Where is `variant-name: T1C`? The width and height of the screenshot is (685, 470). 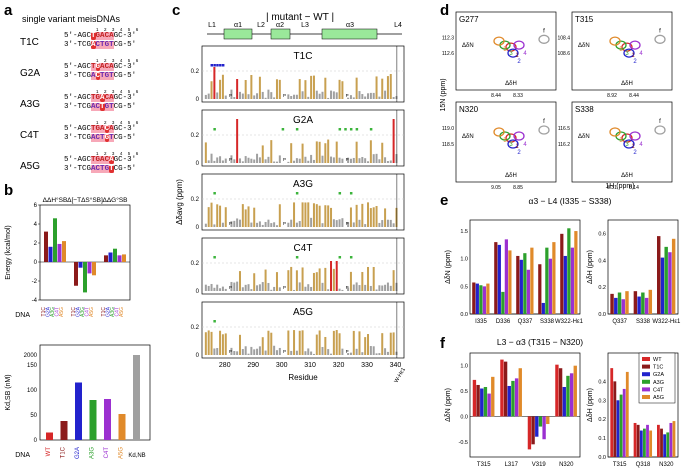 variant-name: T1C is located at coordinates (29, 42).